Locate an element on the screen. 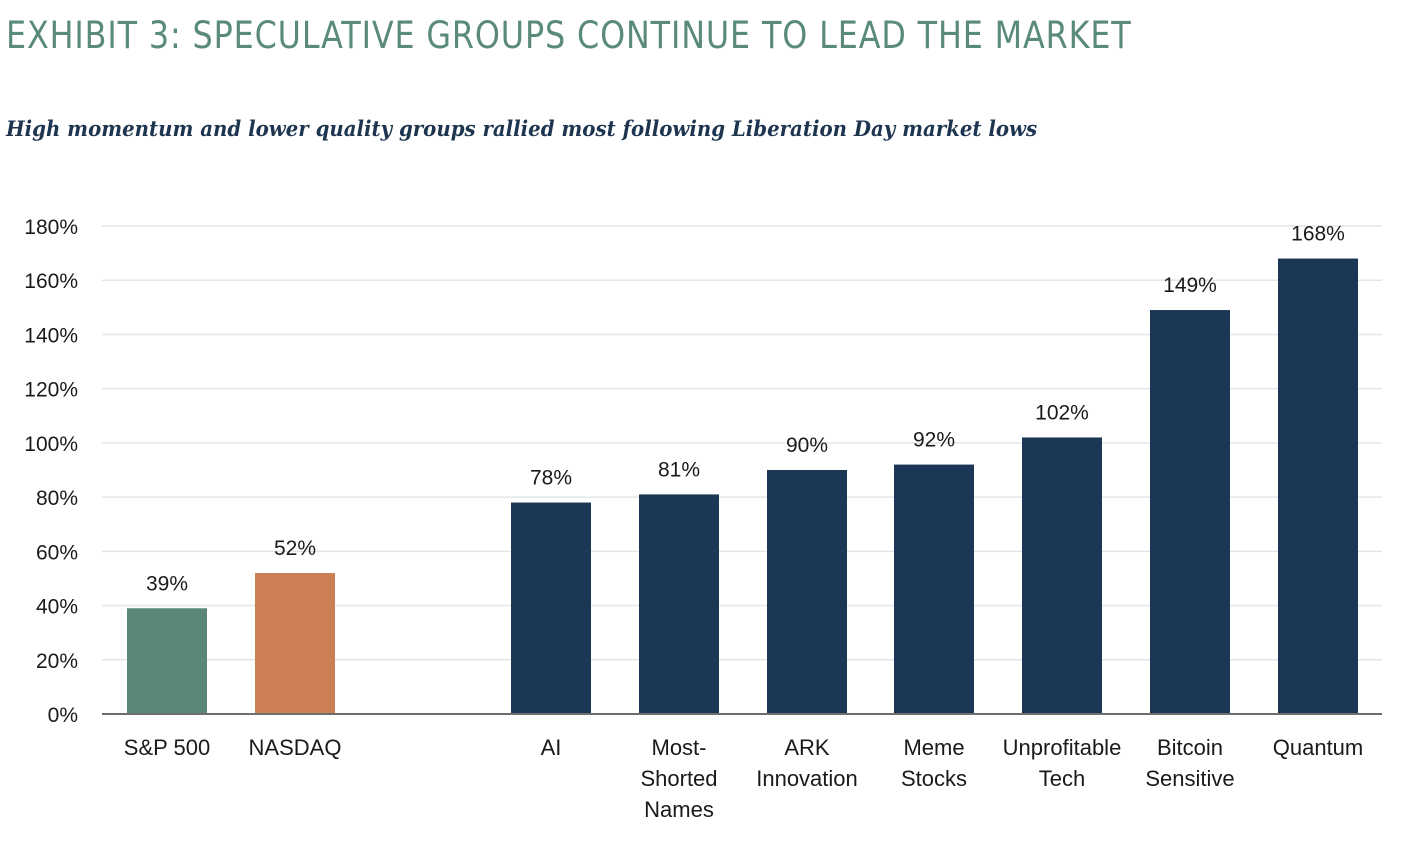 The height and width of the screenshot is (844, 1418). y-tick-label: 20% is located at coordinates (57, 661).